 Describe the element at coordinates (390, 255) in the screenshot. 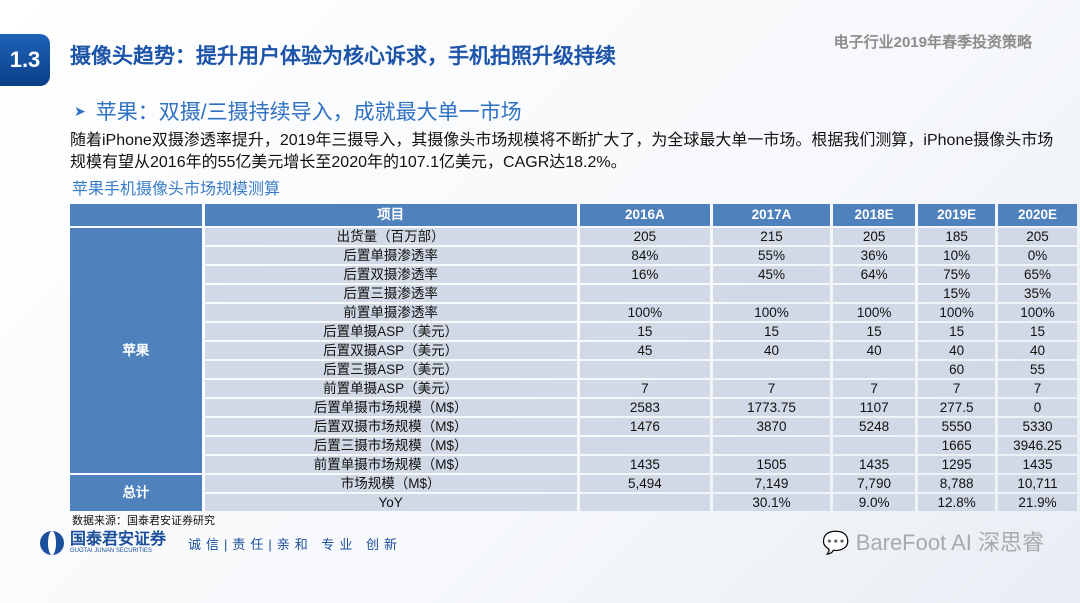

I see `row-label: 后置单摄渗透率` at that location.